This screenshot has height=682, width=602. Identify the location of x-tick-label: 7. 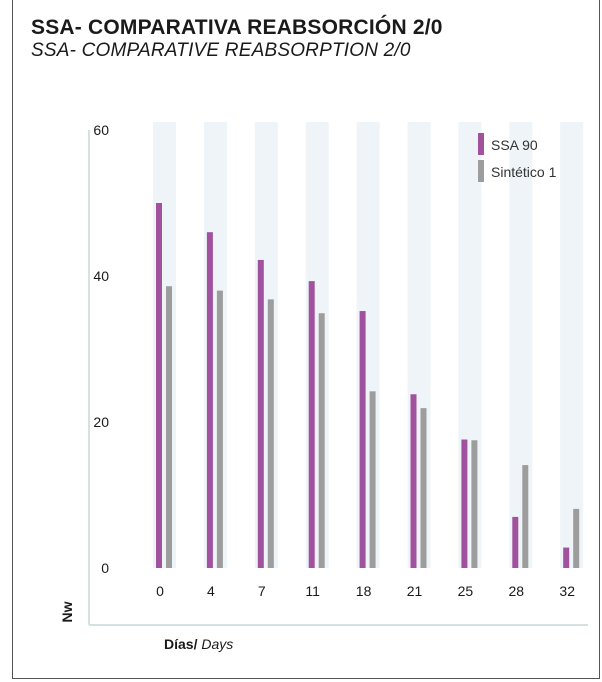
(262, 591).